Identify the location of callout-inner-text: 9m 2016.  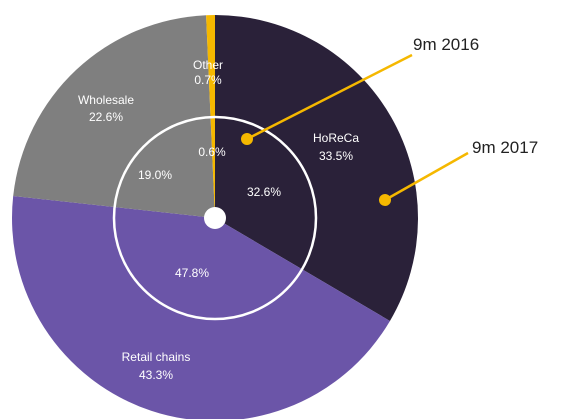
(446, 44).